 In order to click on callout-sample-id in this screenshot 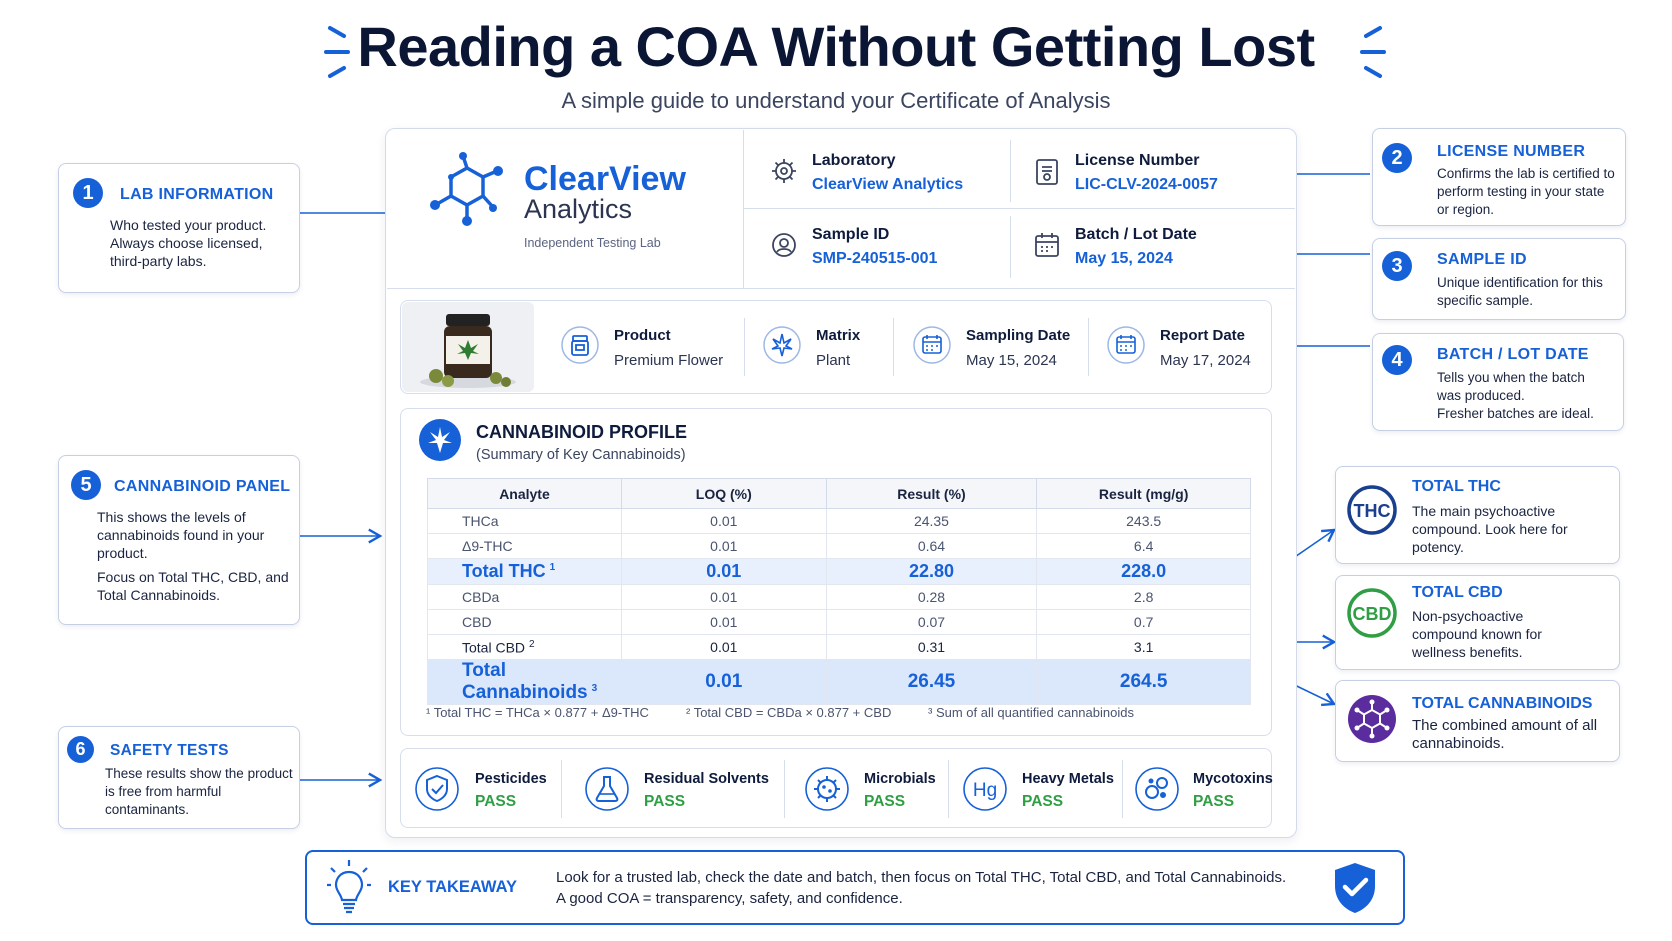, I will do `click(1499, 279)`.